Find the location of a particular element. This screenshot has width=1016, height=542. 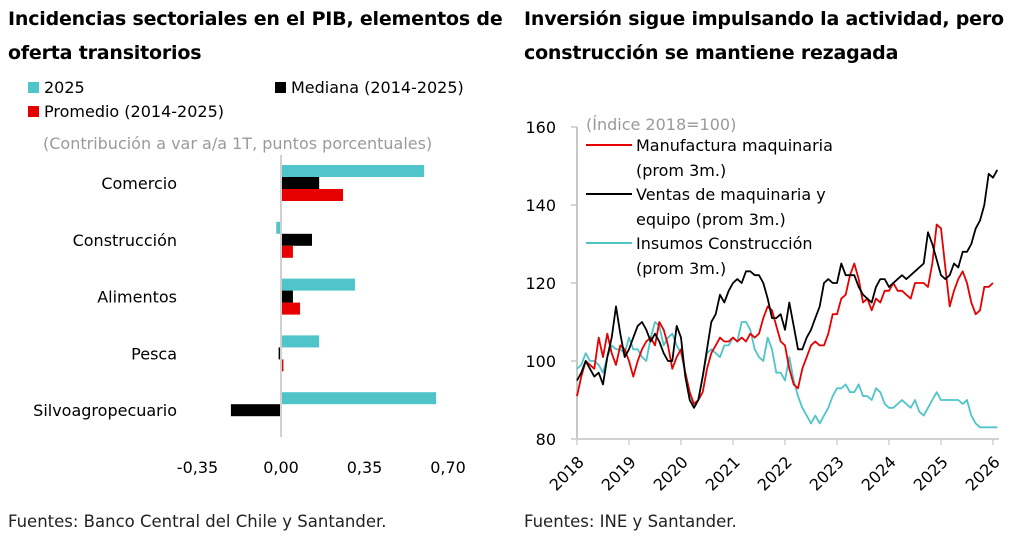

legend-swatch-mediana is located at coordinates (280, 87).